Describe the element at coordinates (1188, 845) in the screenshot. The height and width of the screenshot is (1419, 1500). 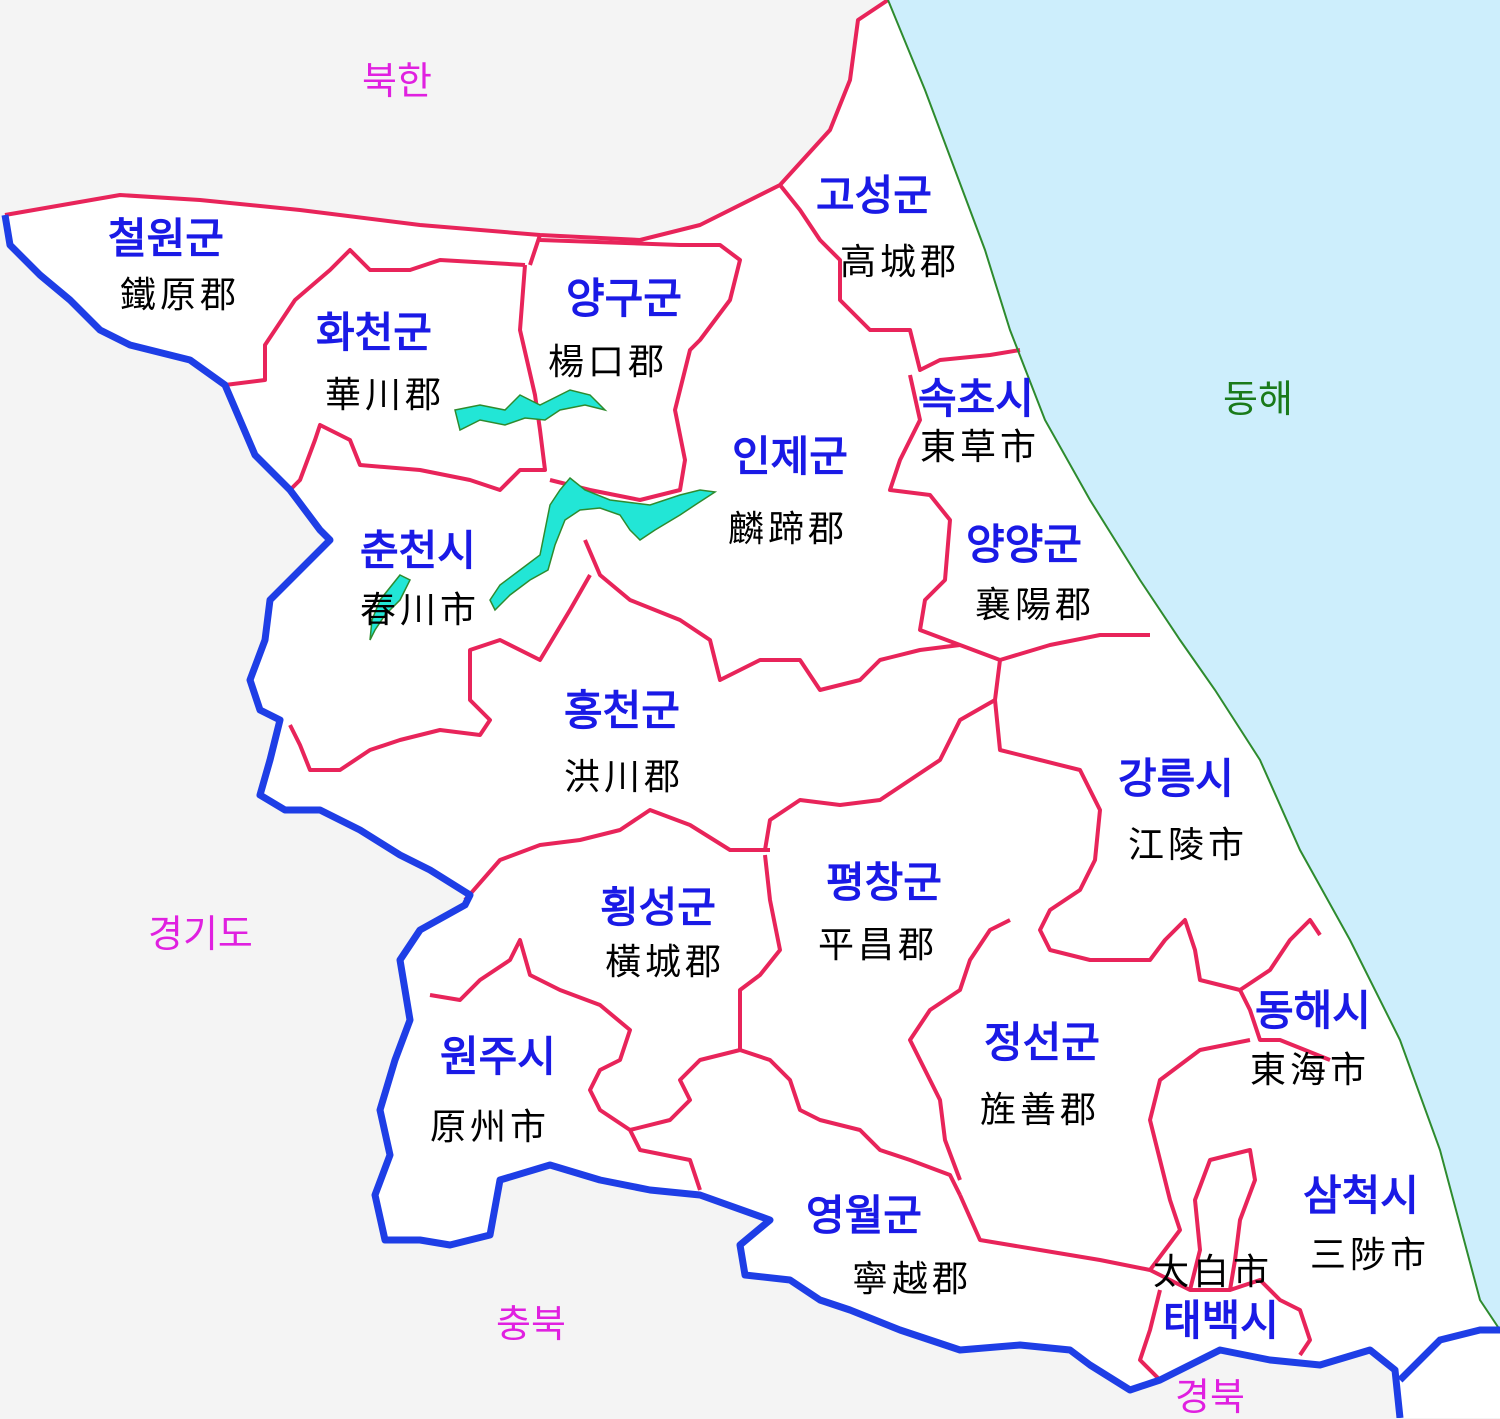
I see `region-gangneung-hanja: 江陵市` at that location.